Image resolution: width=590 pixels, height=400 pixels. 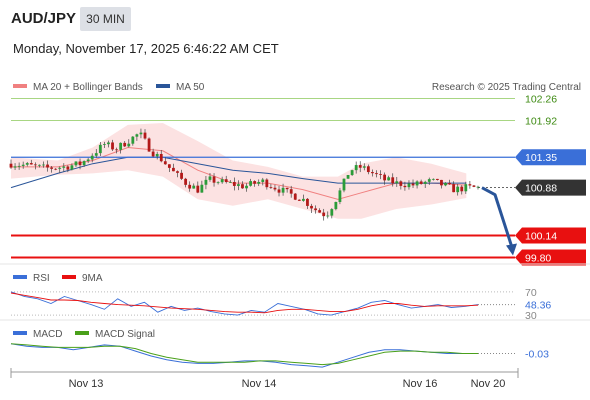 I want to click on projection-arrowhead, so click(x=511, y=249).